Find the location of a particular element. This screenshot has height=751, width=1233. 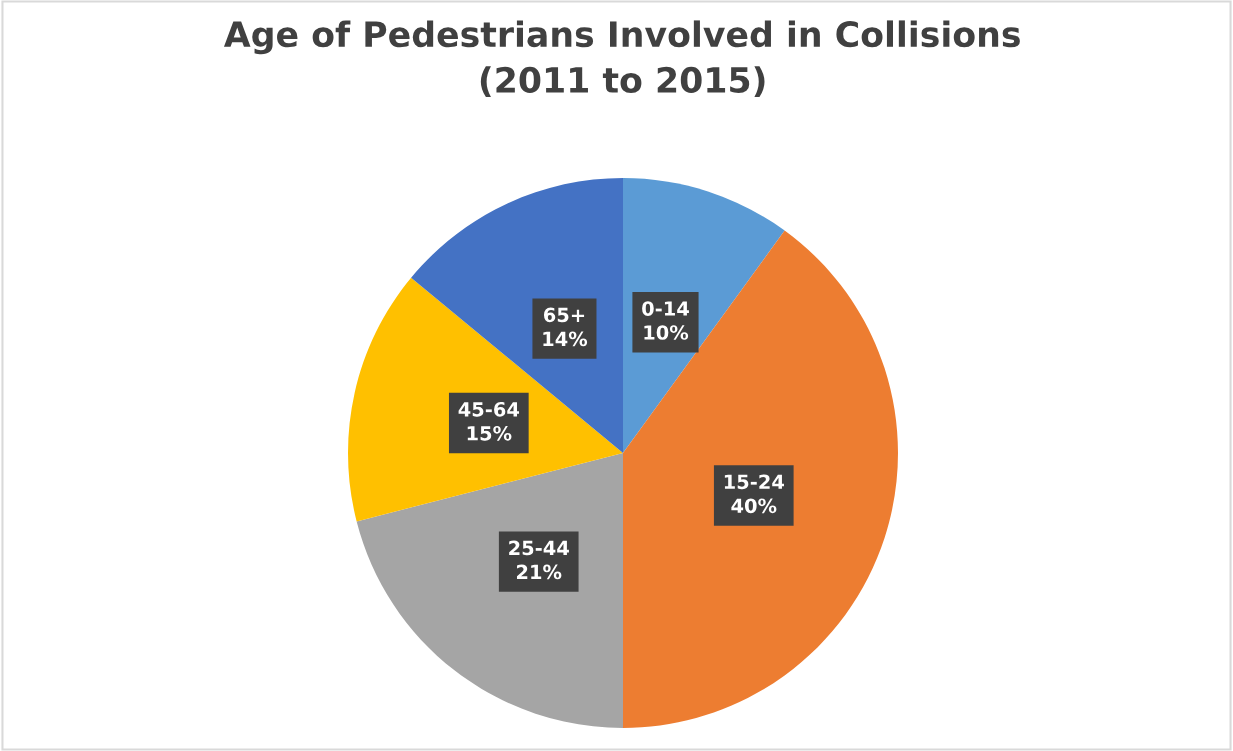

slice-label: 25-44 is located at coordinates (539, 548).